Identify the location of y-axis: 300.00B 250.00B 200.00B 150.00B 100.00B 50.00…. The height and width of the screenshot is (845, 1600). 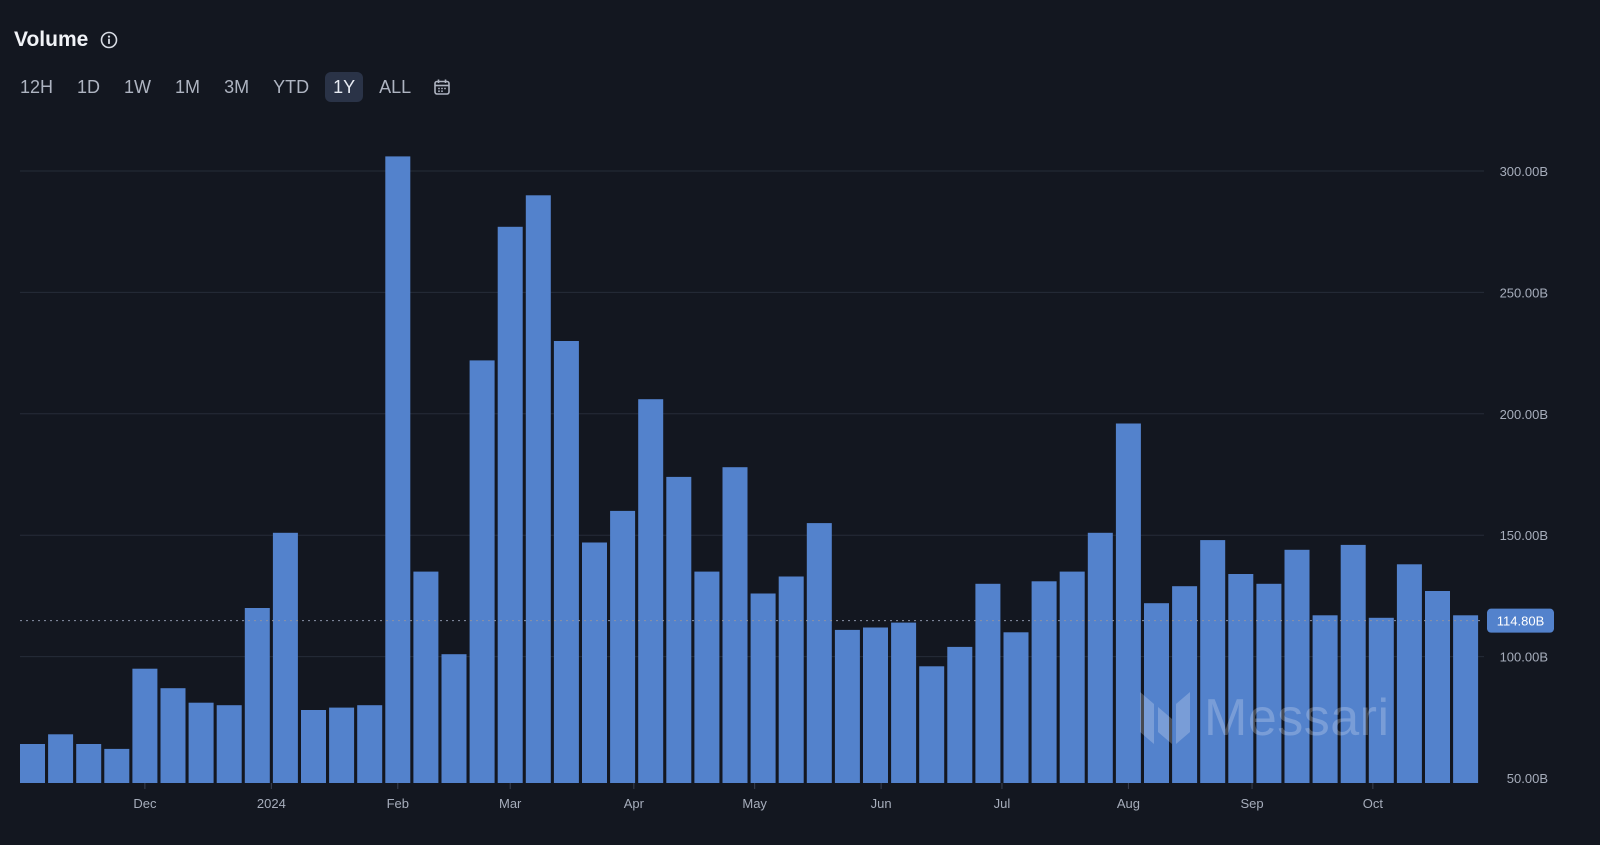
(1524, 475).